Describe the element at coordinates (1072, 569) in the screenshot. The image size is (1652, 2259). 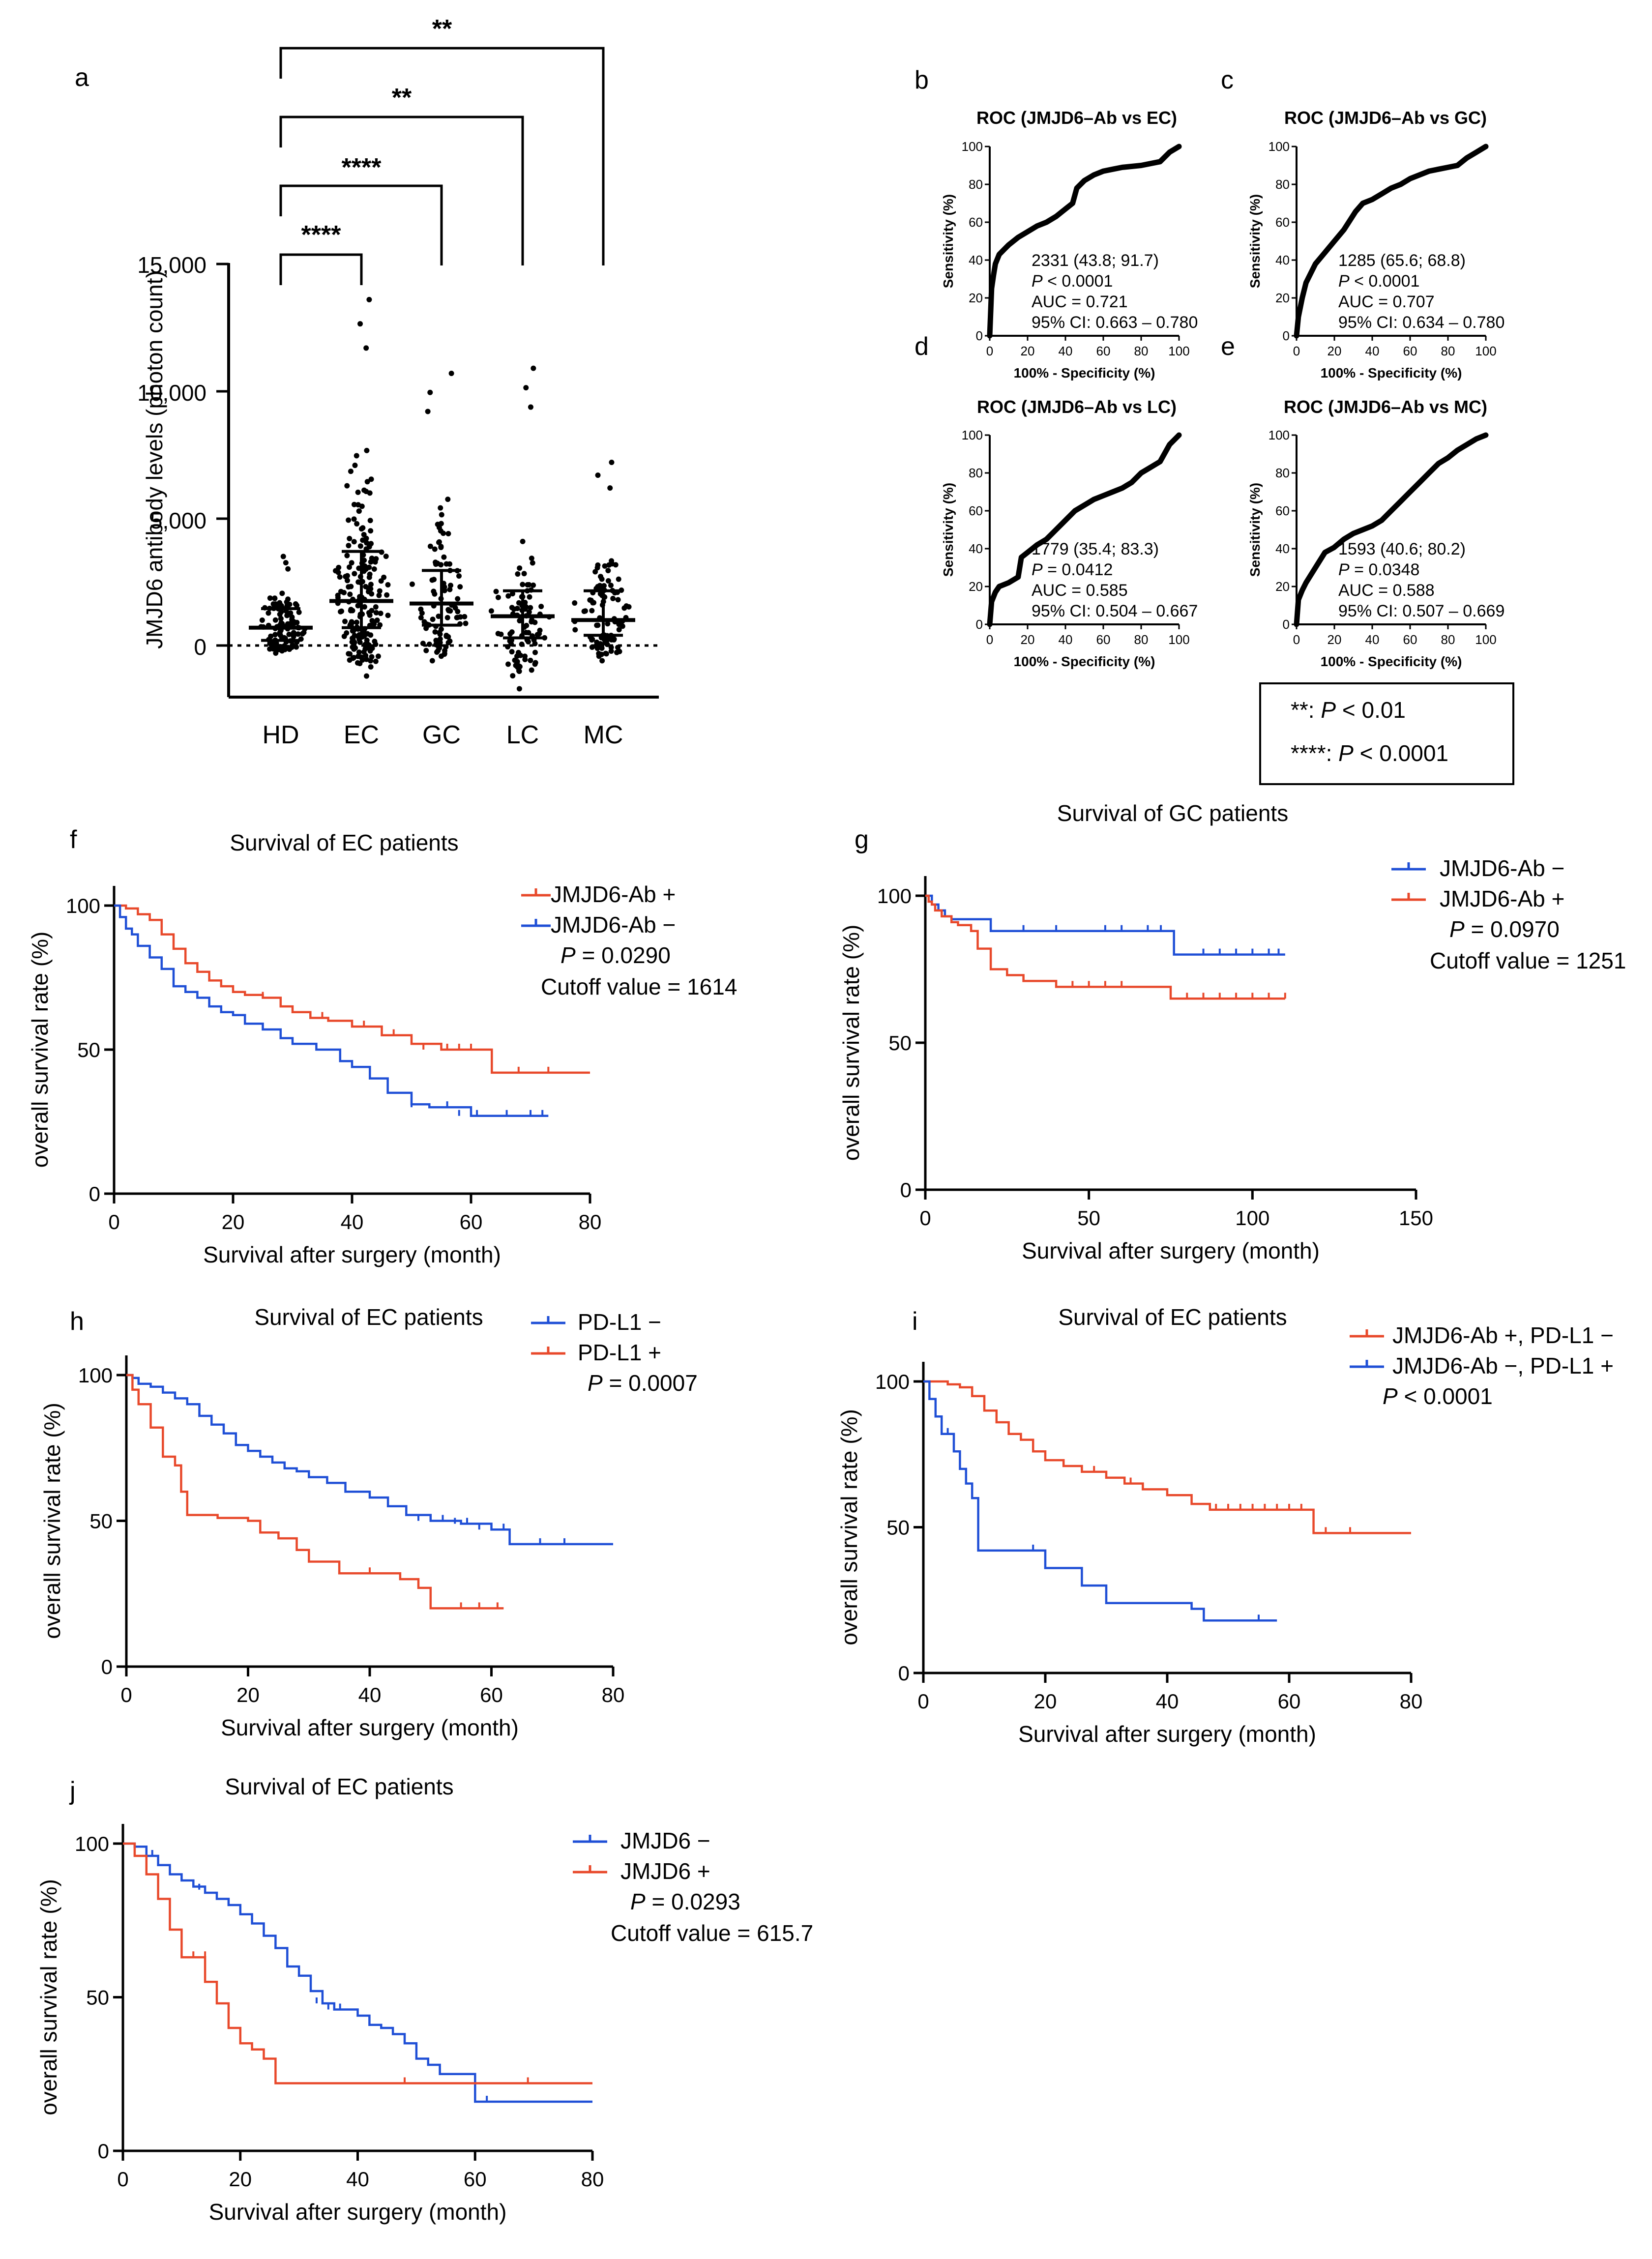
I see `roc-p-value: P = 0.0412` at that location.